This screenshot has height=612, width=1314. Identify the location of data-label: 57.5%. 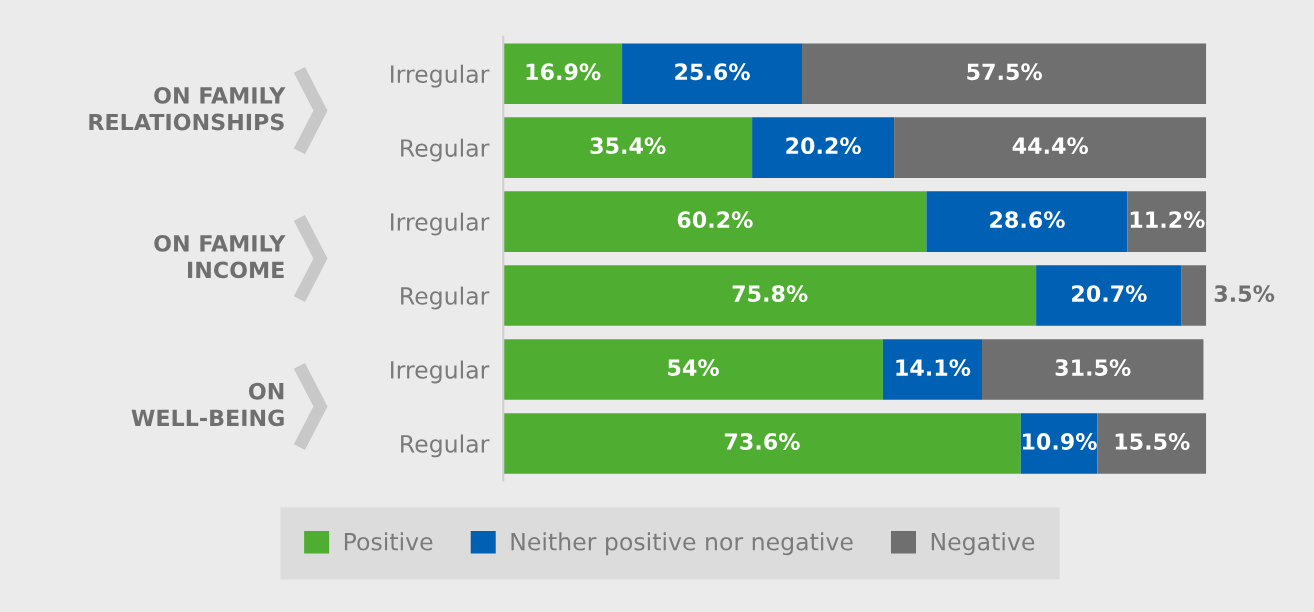
(1004, 72).